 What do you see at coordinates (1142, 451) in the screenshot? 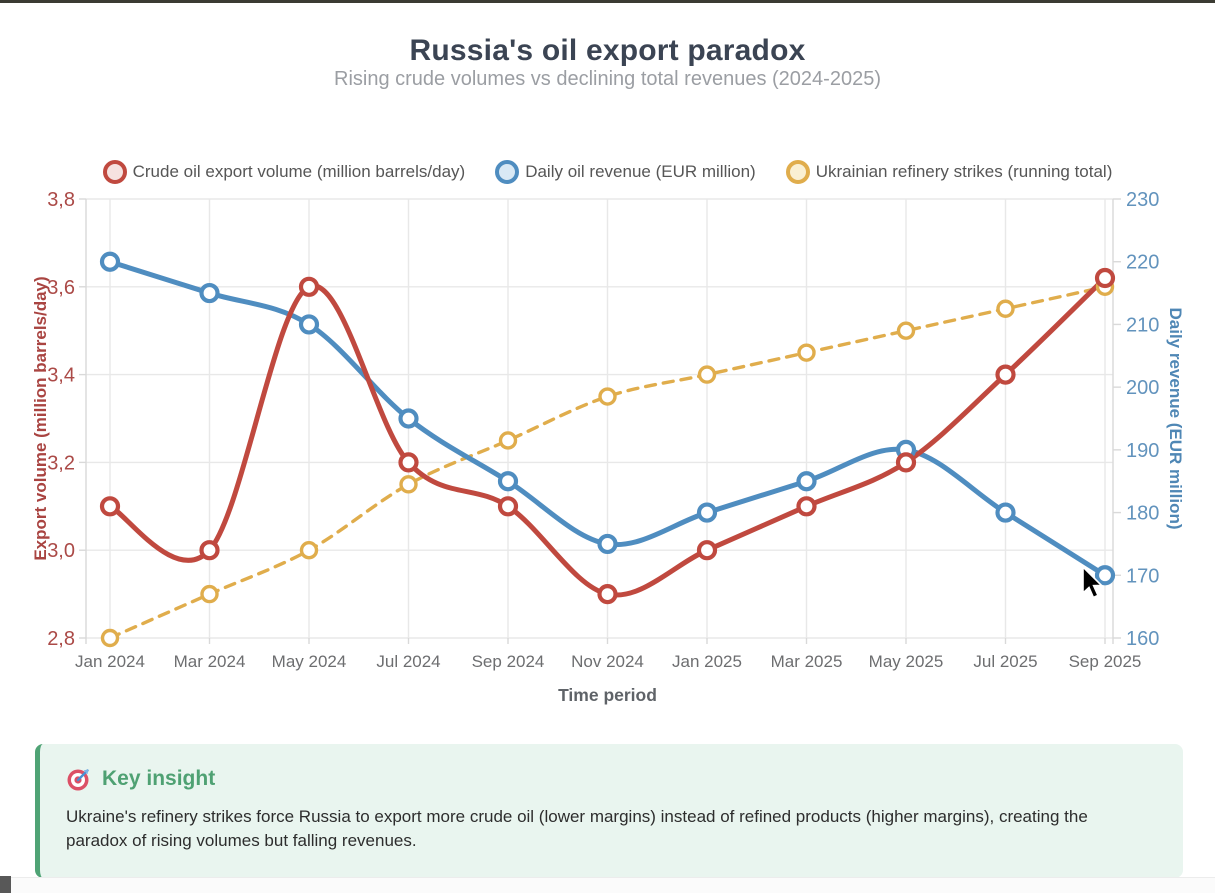
I see `right-tick-label: 190` at bounding box center [1142, 451].